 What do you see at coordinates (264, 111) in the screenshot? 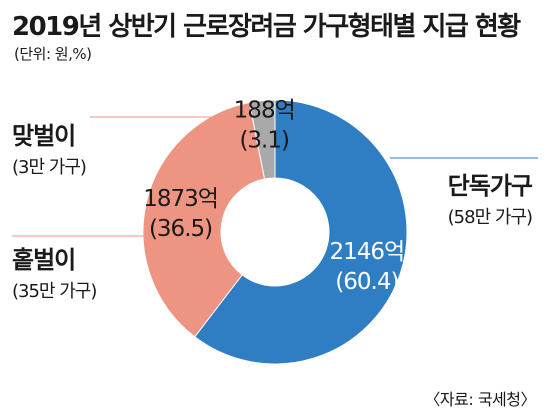
I see `slice-amount-label: 188억` at bounding box center [264, 111].